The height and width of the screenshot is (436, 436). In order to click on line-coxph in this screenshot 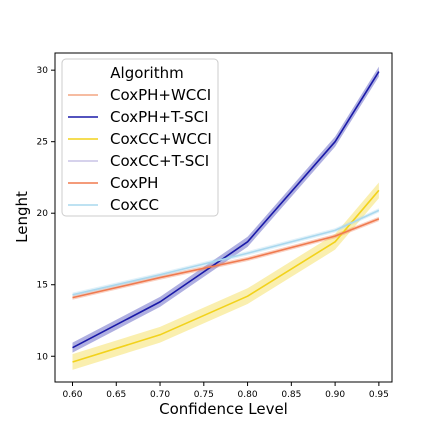, I will do `click(226, 258)`.